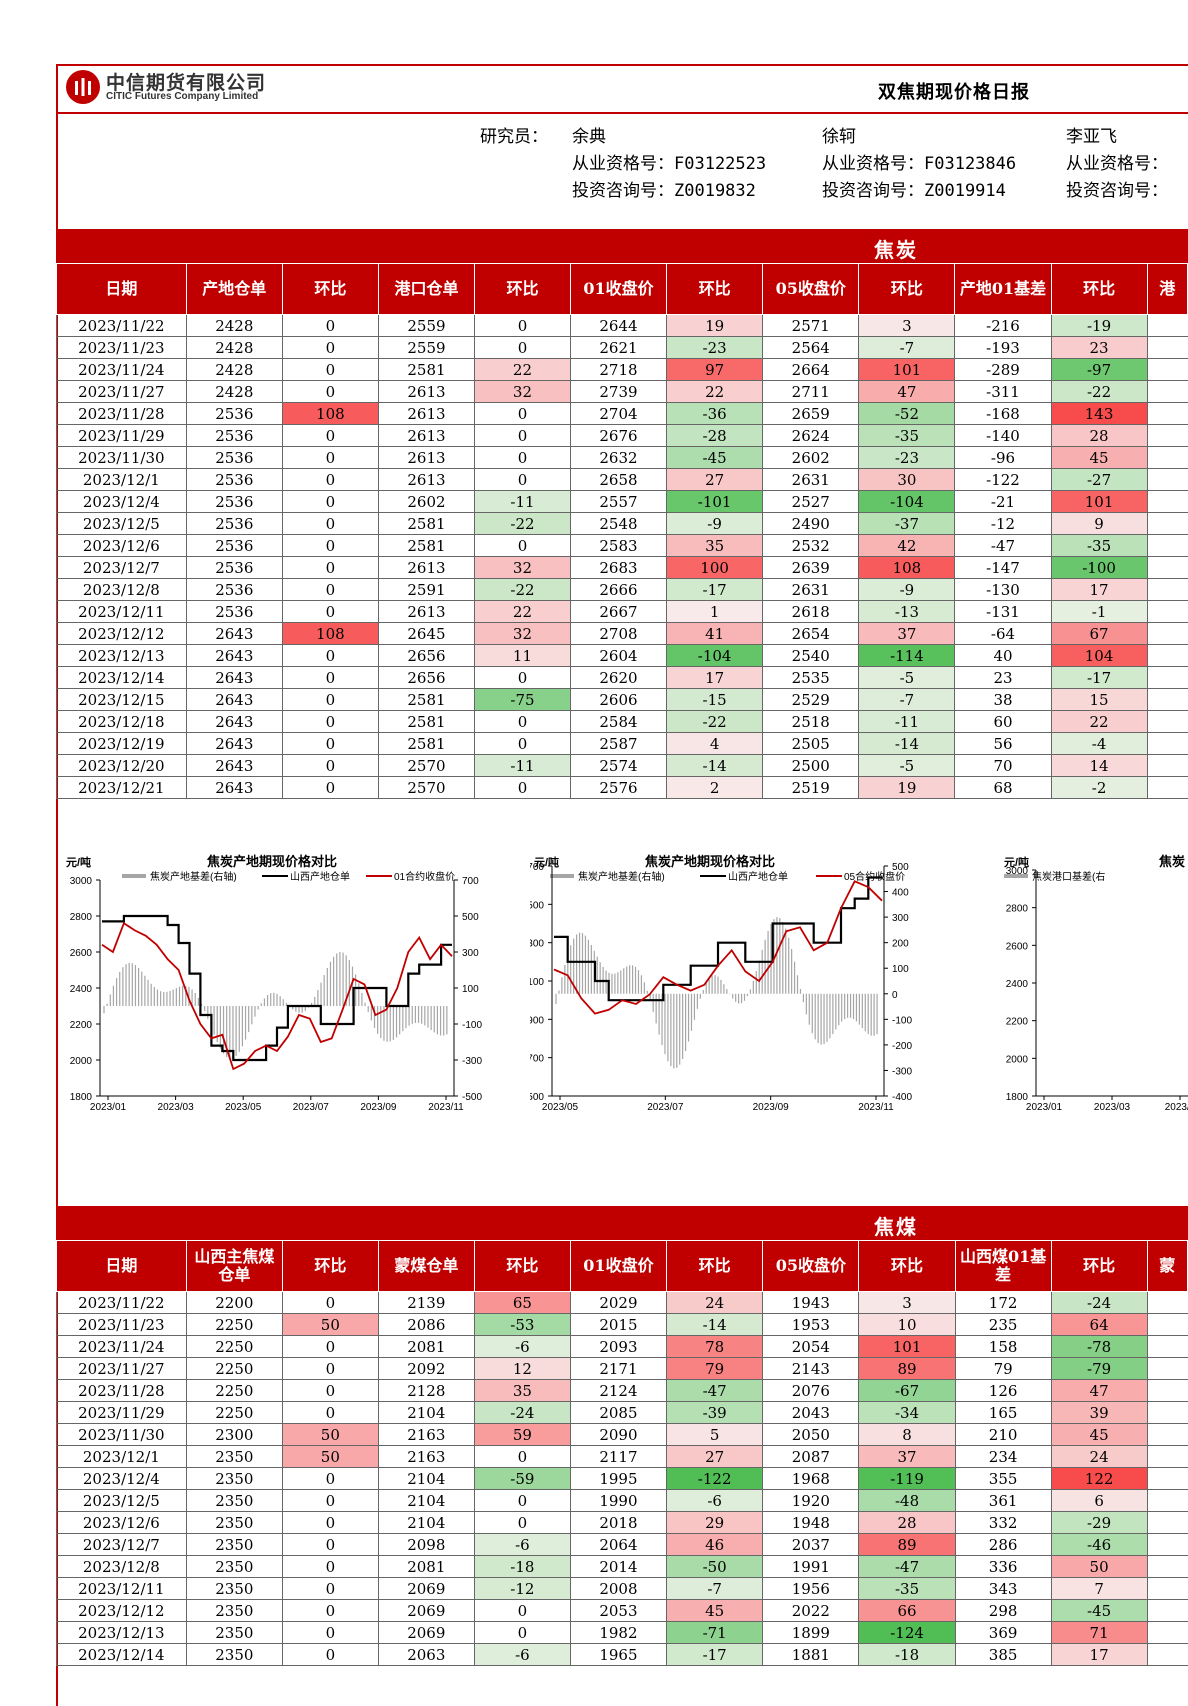 Image resolution: width=1188 pixels, height=1706 pixels. I want to click on coal-table-cell: -39, so click(715, 1412).